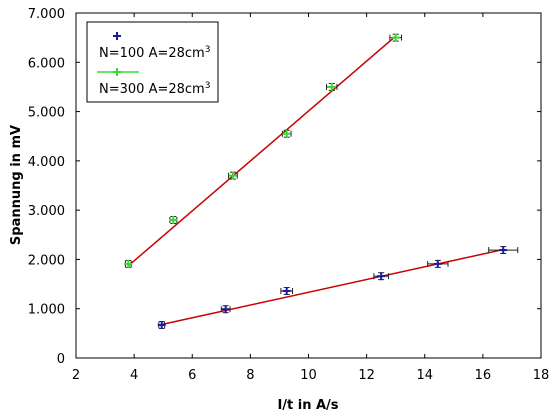  What do you see at coordinates (46, 310) in the screenshot?
I see `y-tick-label: 1.000` at bounding box center [46, 310].